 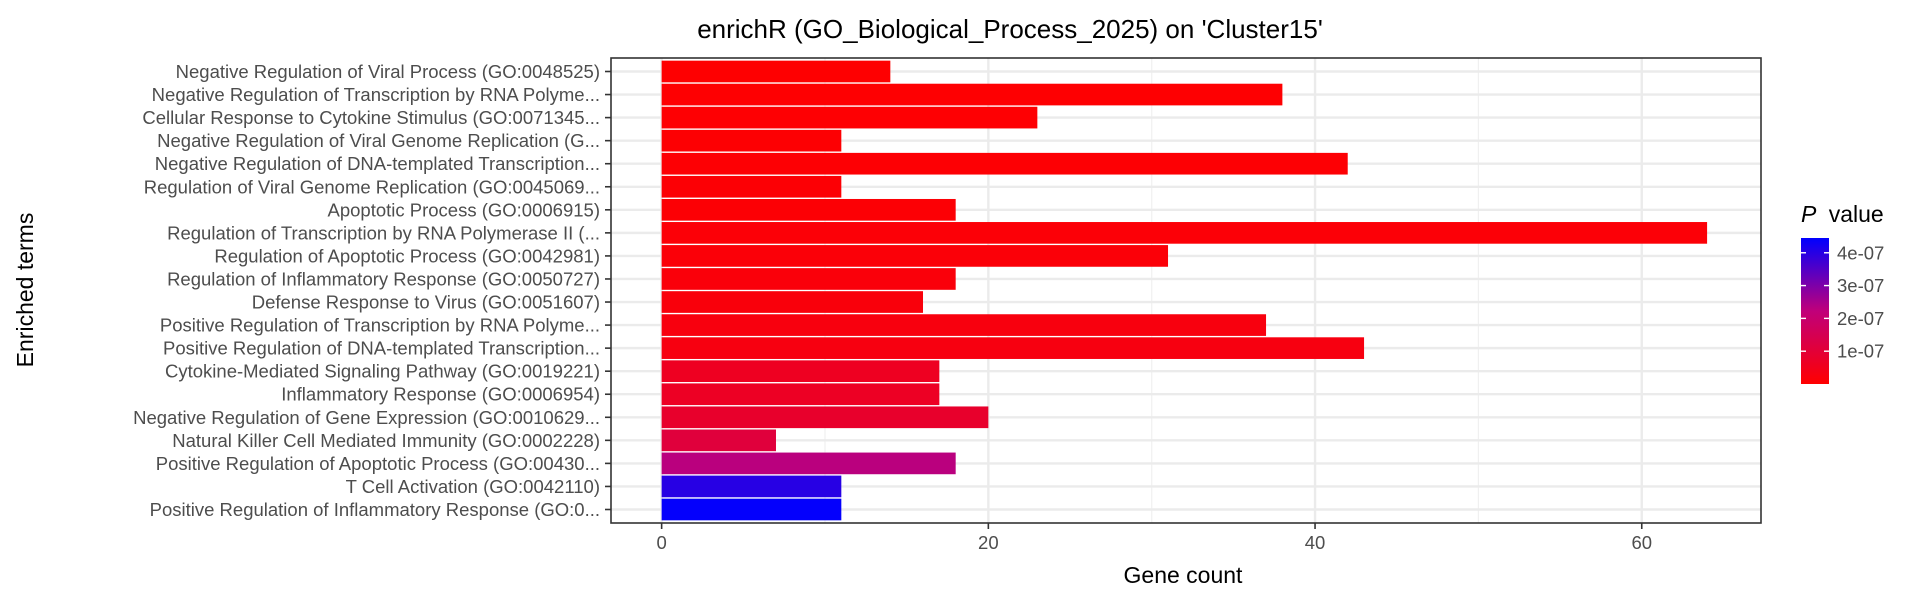 What do you see at coordinates (1809, 214) in the screenshot?
I see `legend-title-italic: P` at bounding box center [1809, 214].